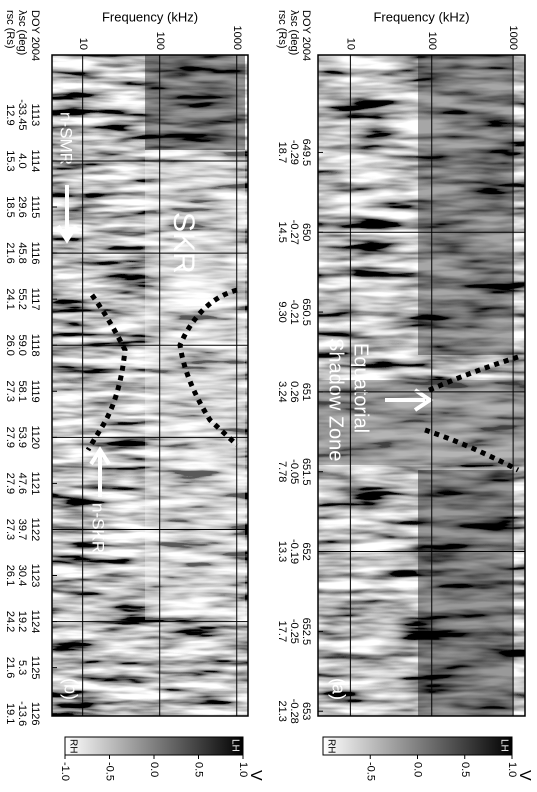 Image resolution: width=537 pixels, height=792 pixels. What do you see at coordinates (22, 667) in the screenshot?
I see `lambda-label: 5.3` at bounding box center [22, 667].